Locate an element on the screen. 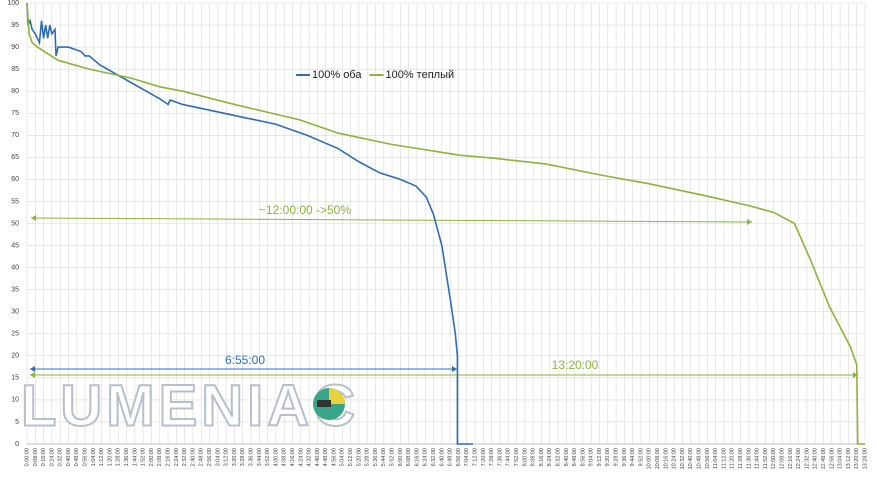  x-tick-label: 6:48:00 is located at coordinates (451, 457).